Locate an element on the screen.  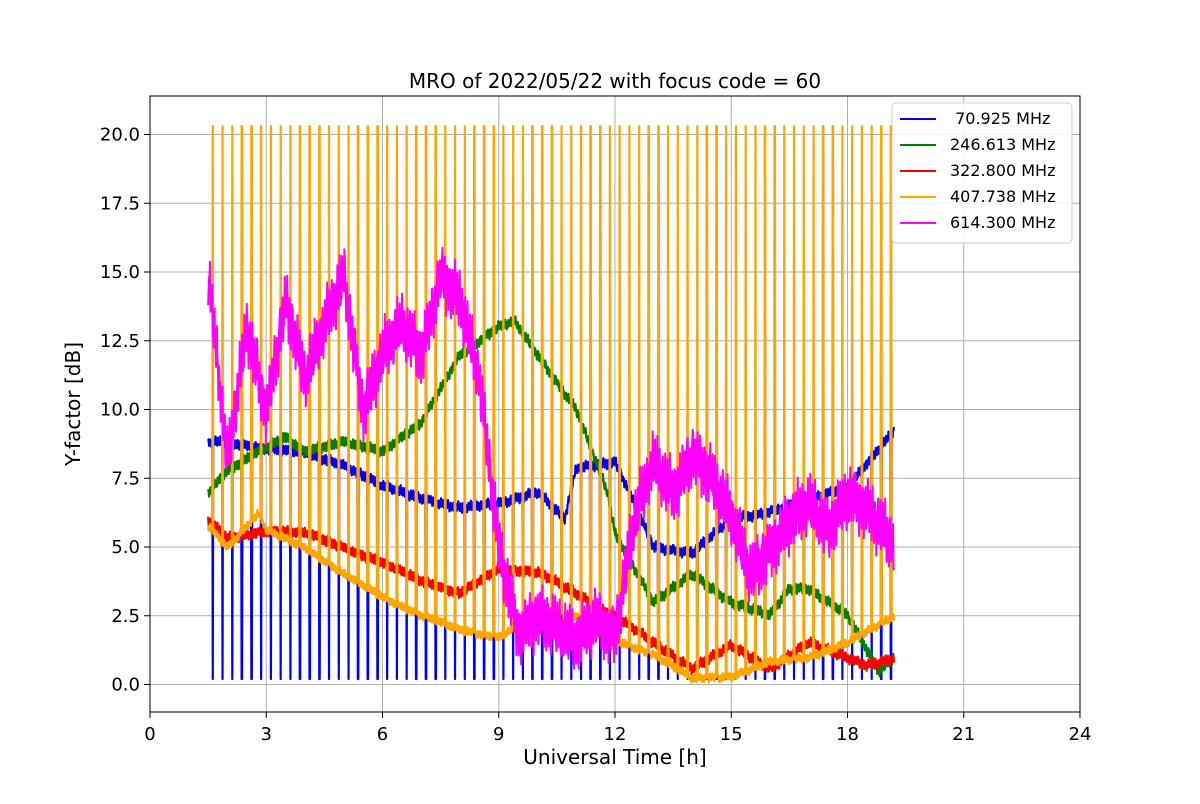
y-tick-label: 7.5 is located at coordinates (125, 478).